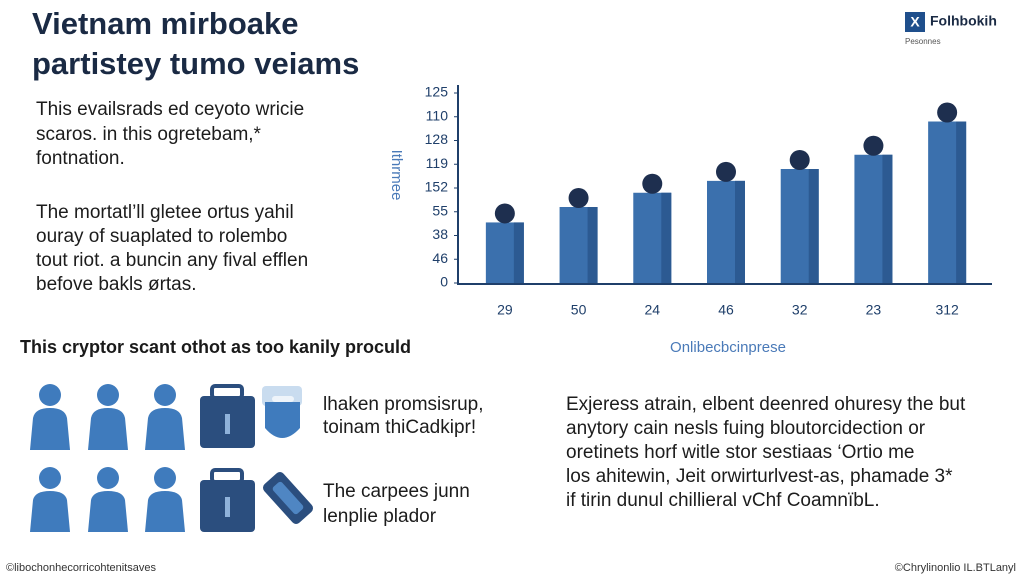 The image size is (1024, 576). I want to click on logo-text: Folhbokih, so click(963, 21).